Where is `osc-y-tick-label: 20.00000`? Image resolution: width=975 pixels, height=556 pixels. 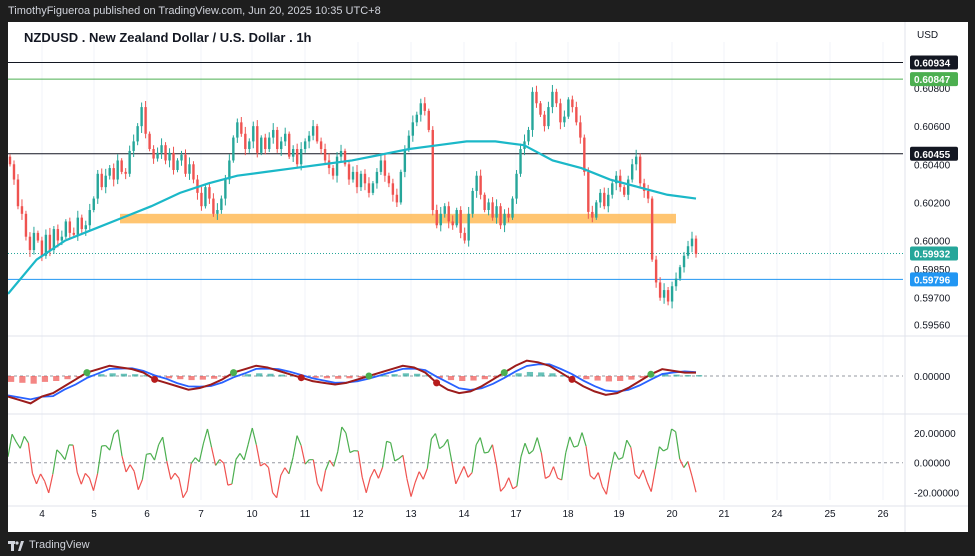 osc-y-tick-label: 20.00000 is located at coordinates (935, 434).